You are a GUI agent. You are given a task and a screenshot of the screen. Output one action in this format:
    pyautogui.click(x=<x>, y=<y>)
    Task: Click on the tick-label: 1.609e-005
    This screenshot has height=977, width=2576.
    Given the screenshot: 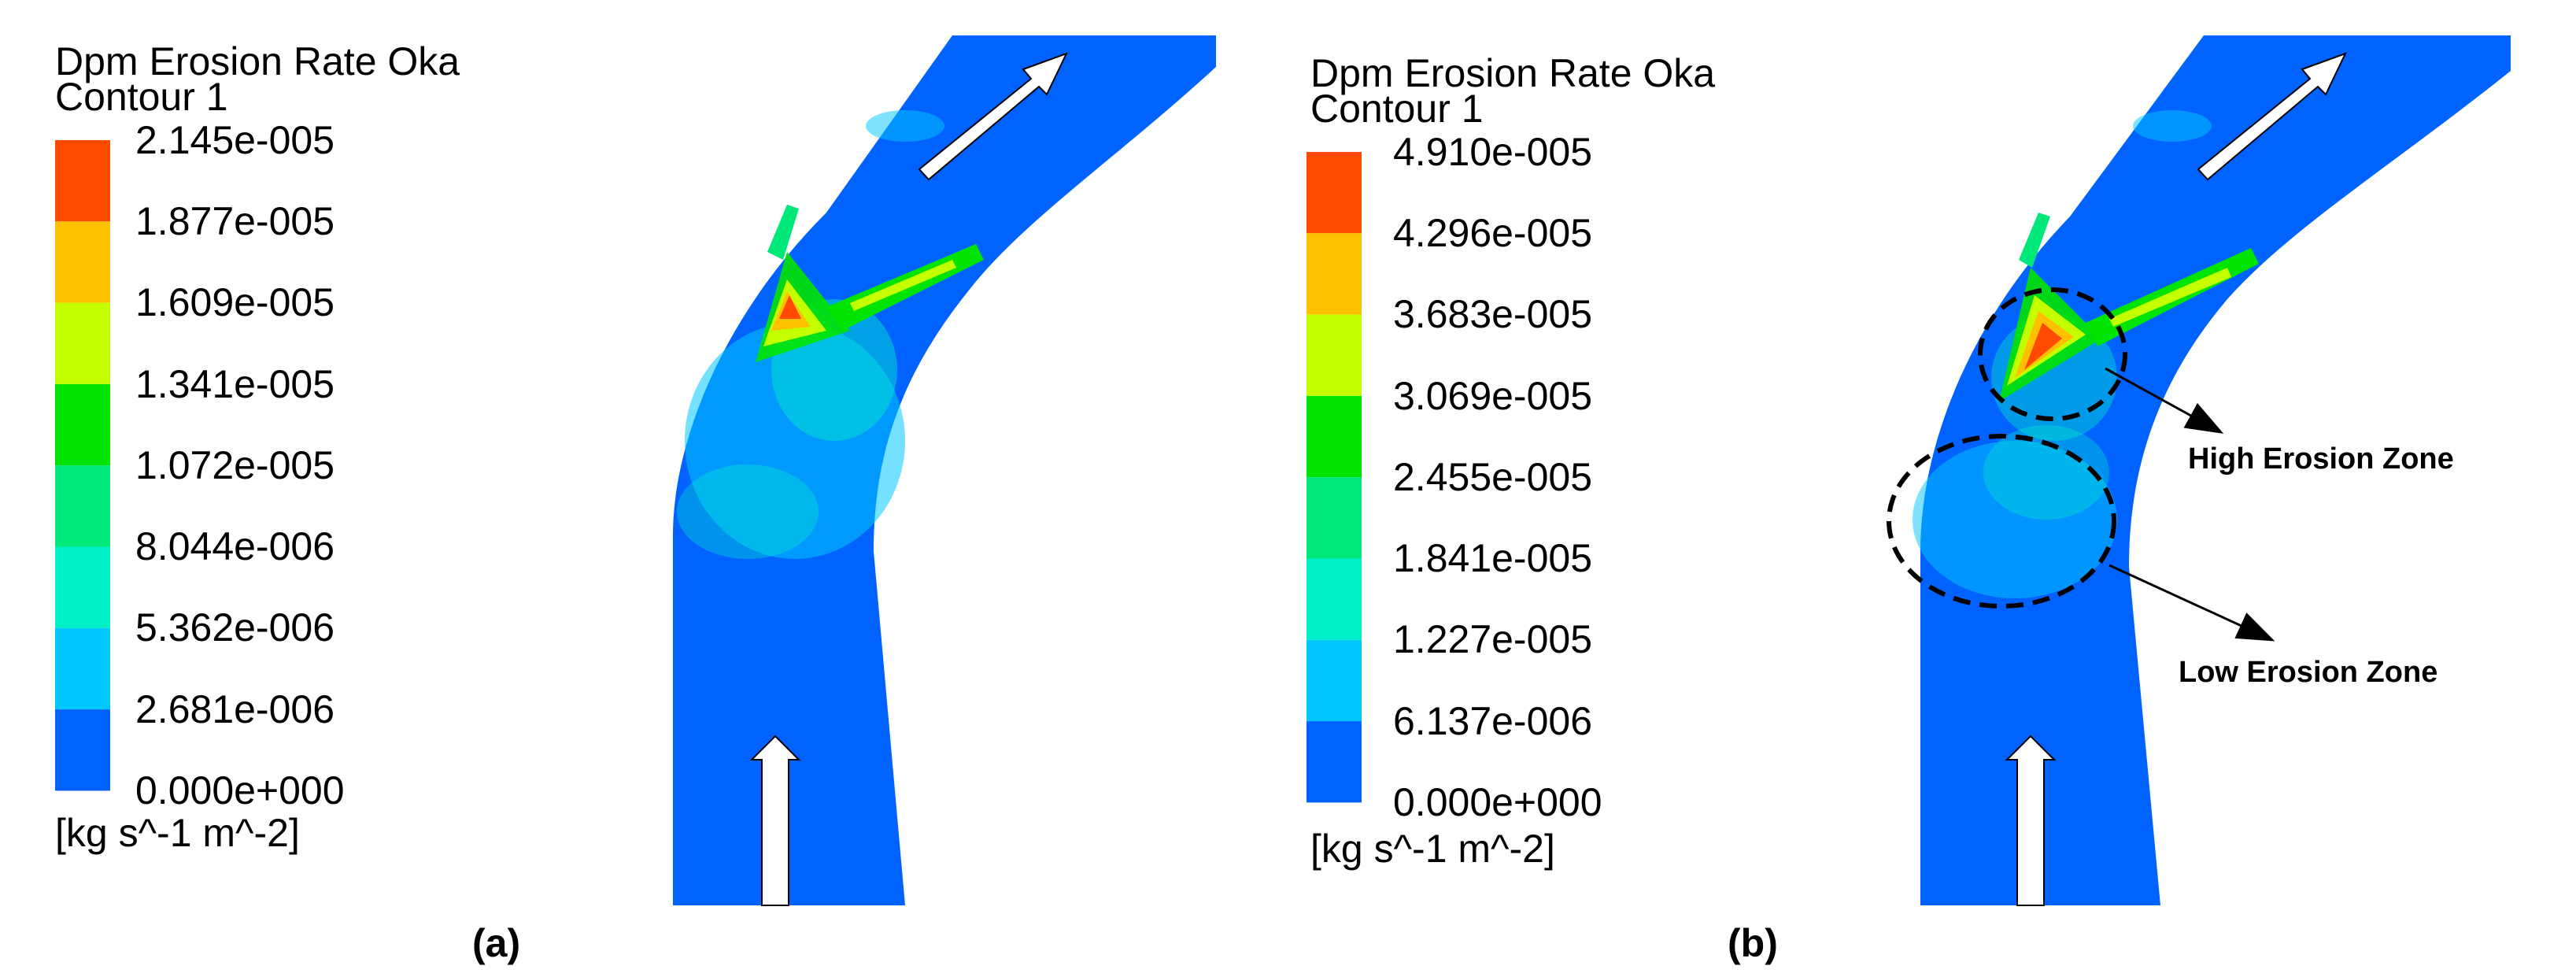 What is the action you would take?
    pyautogui.click(x=234, y=302)
    